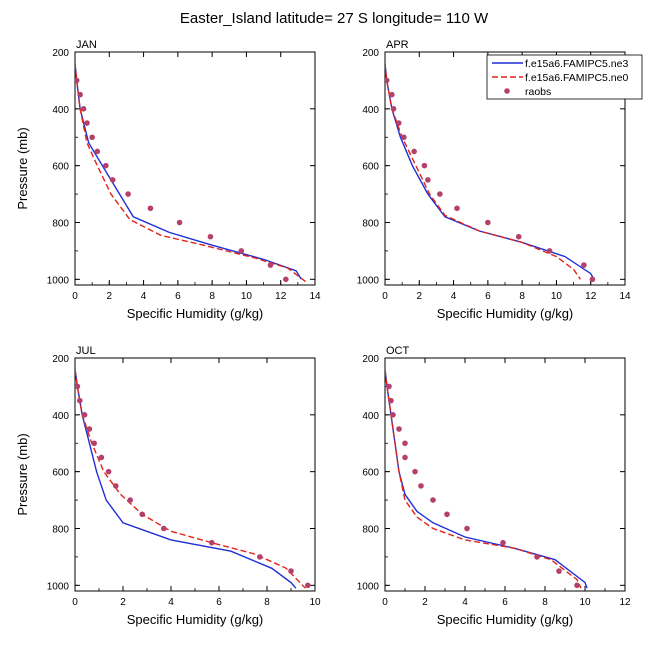  I want to click on legend-label: f.e15a6.FAMIPC5.ne0, so click(576, 78).